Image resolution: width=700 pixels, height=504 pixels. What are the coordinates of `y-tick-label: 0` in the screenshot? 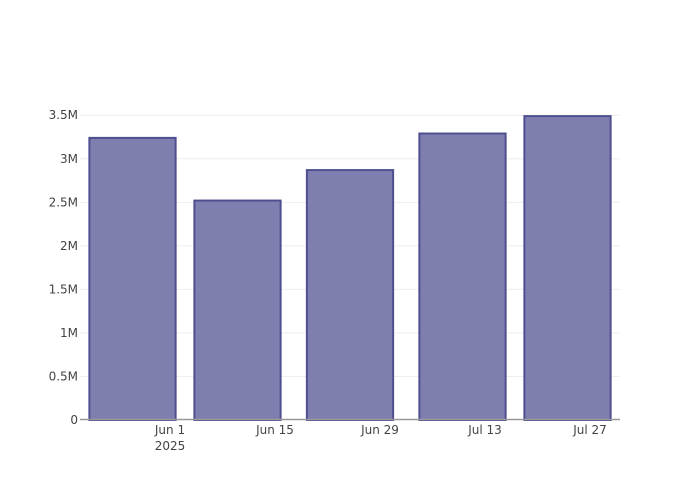 It's located at (74, 420).